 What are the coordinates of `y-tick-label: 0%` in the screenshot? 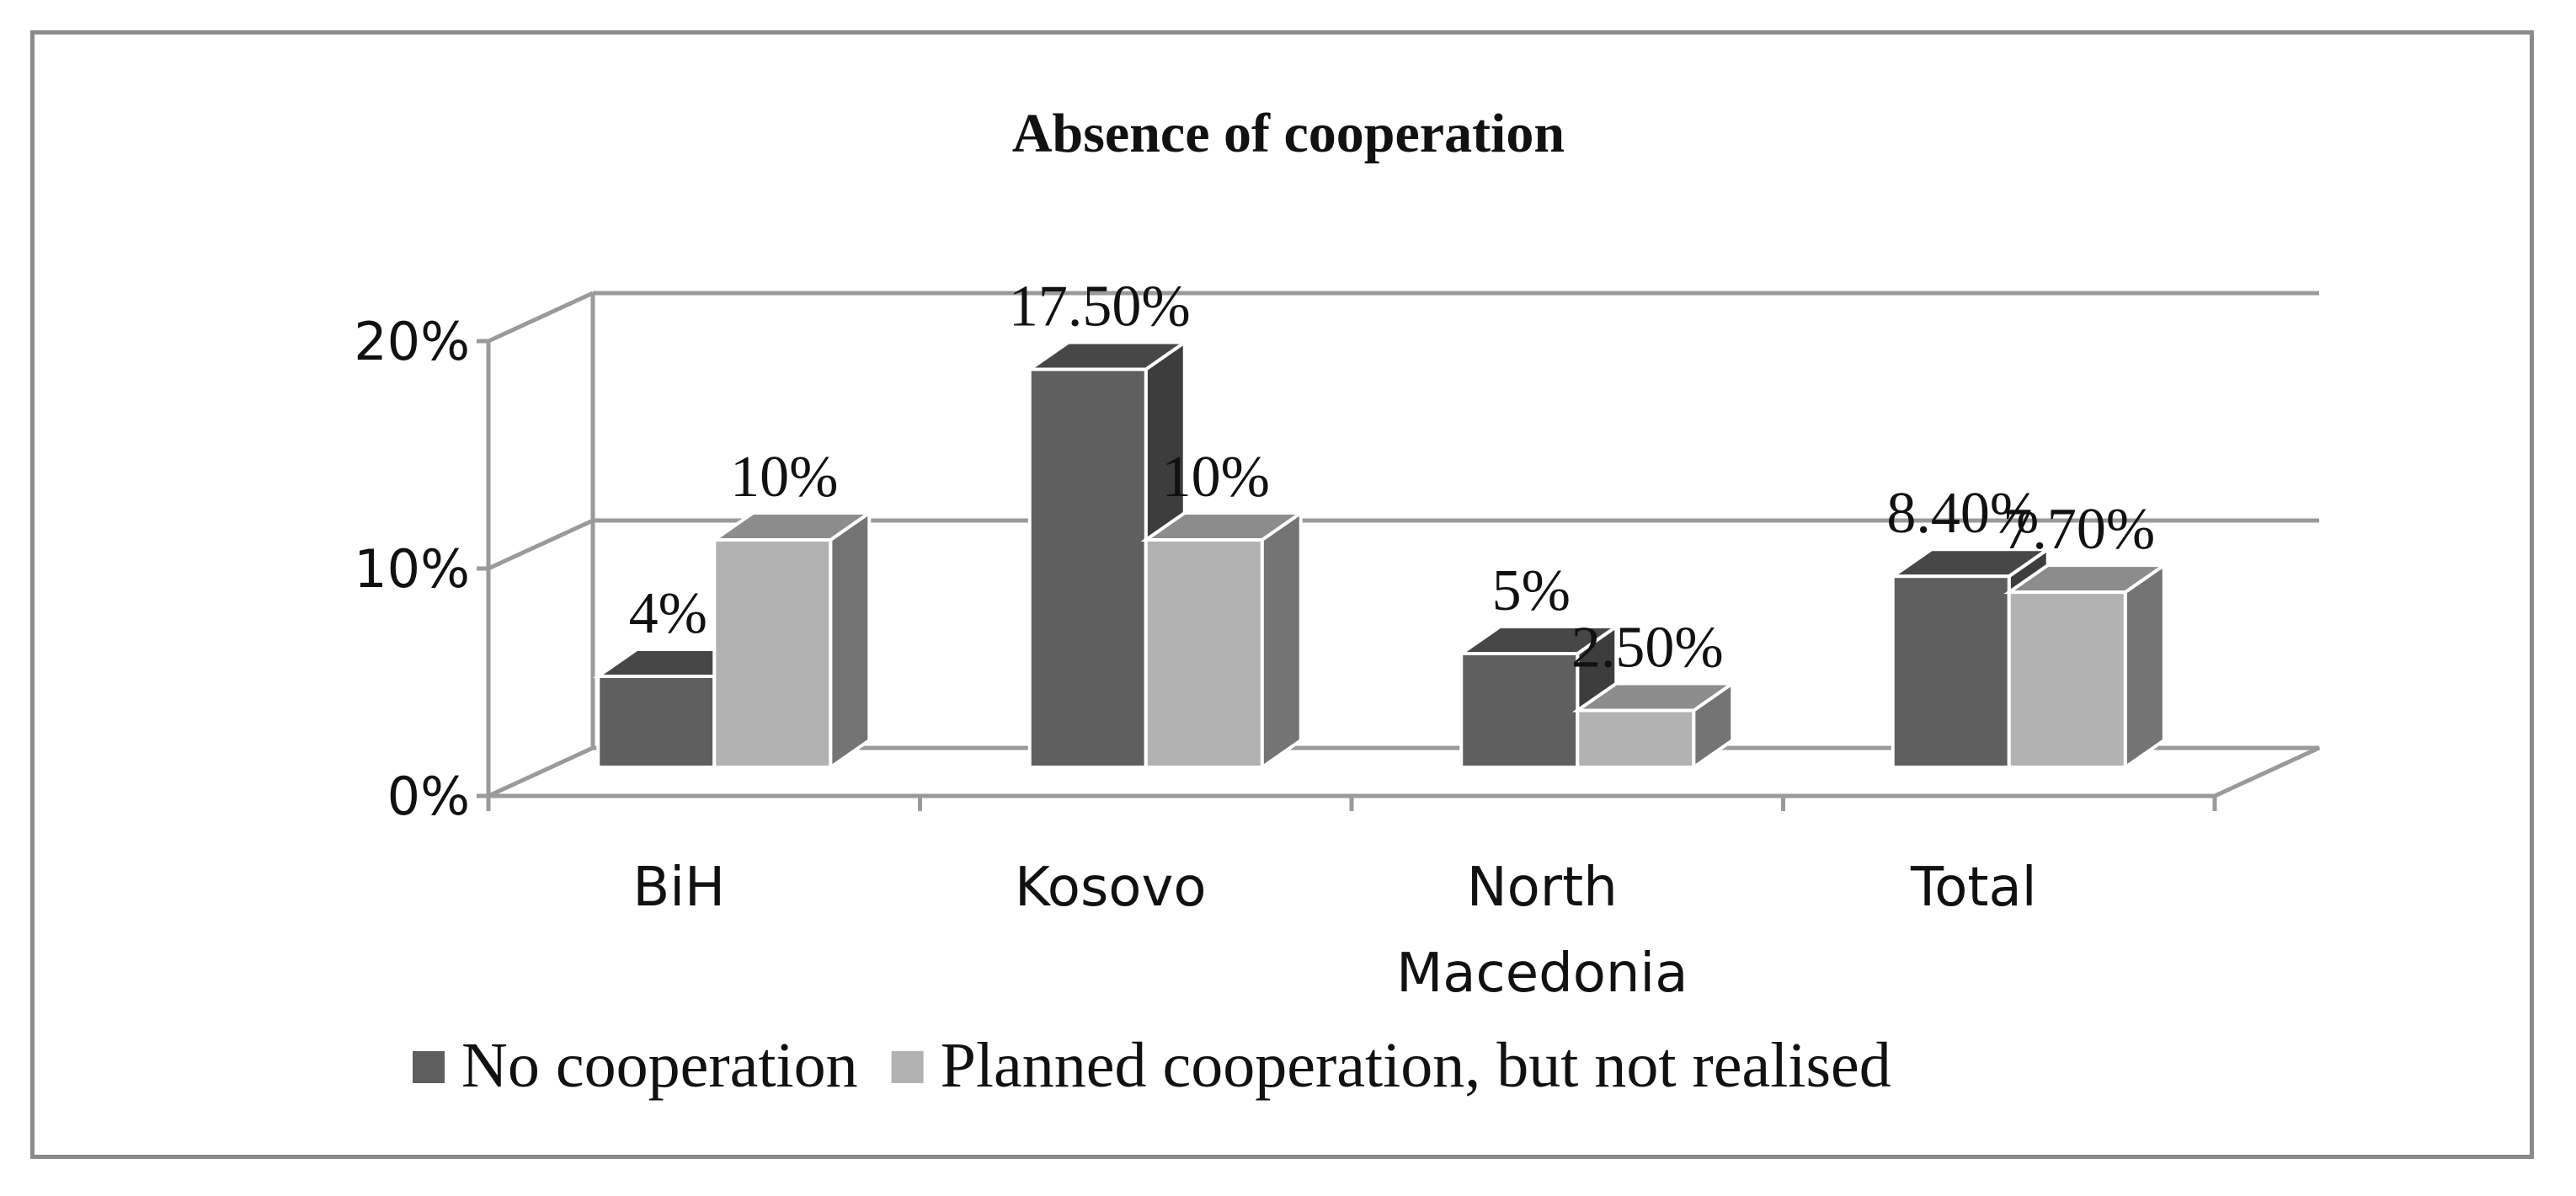 It's located at (428, 797).